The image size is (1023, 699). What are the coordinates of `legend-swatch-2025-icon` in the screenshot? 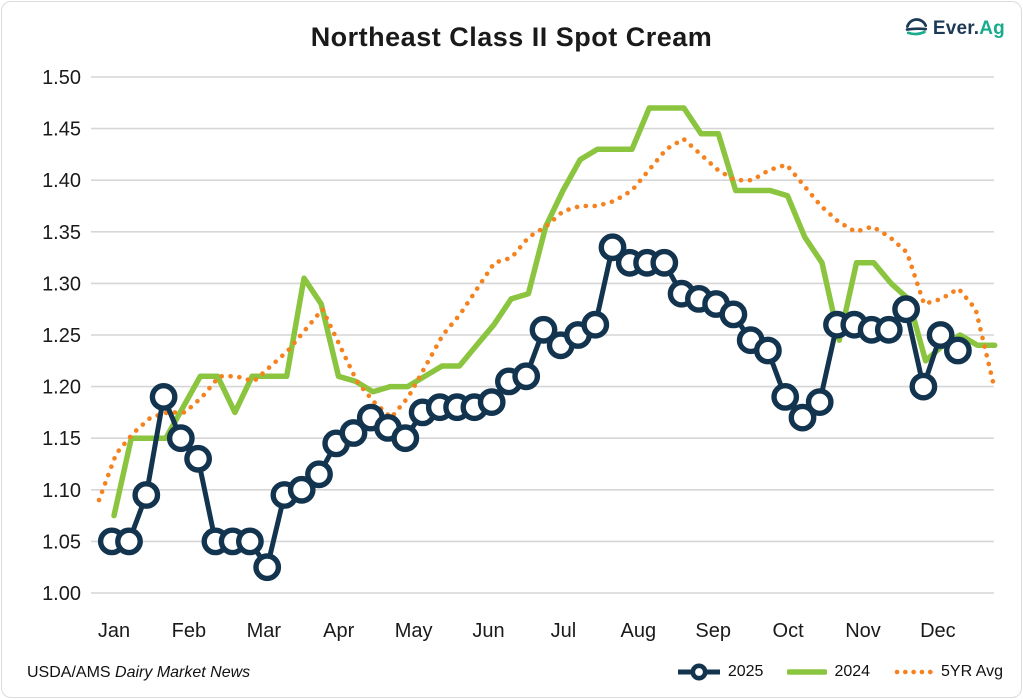 It's located at (698, 672).